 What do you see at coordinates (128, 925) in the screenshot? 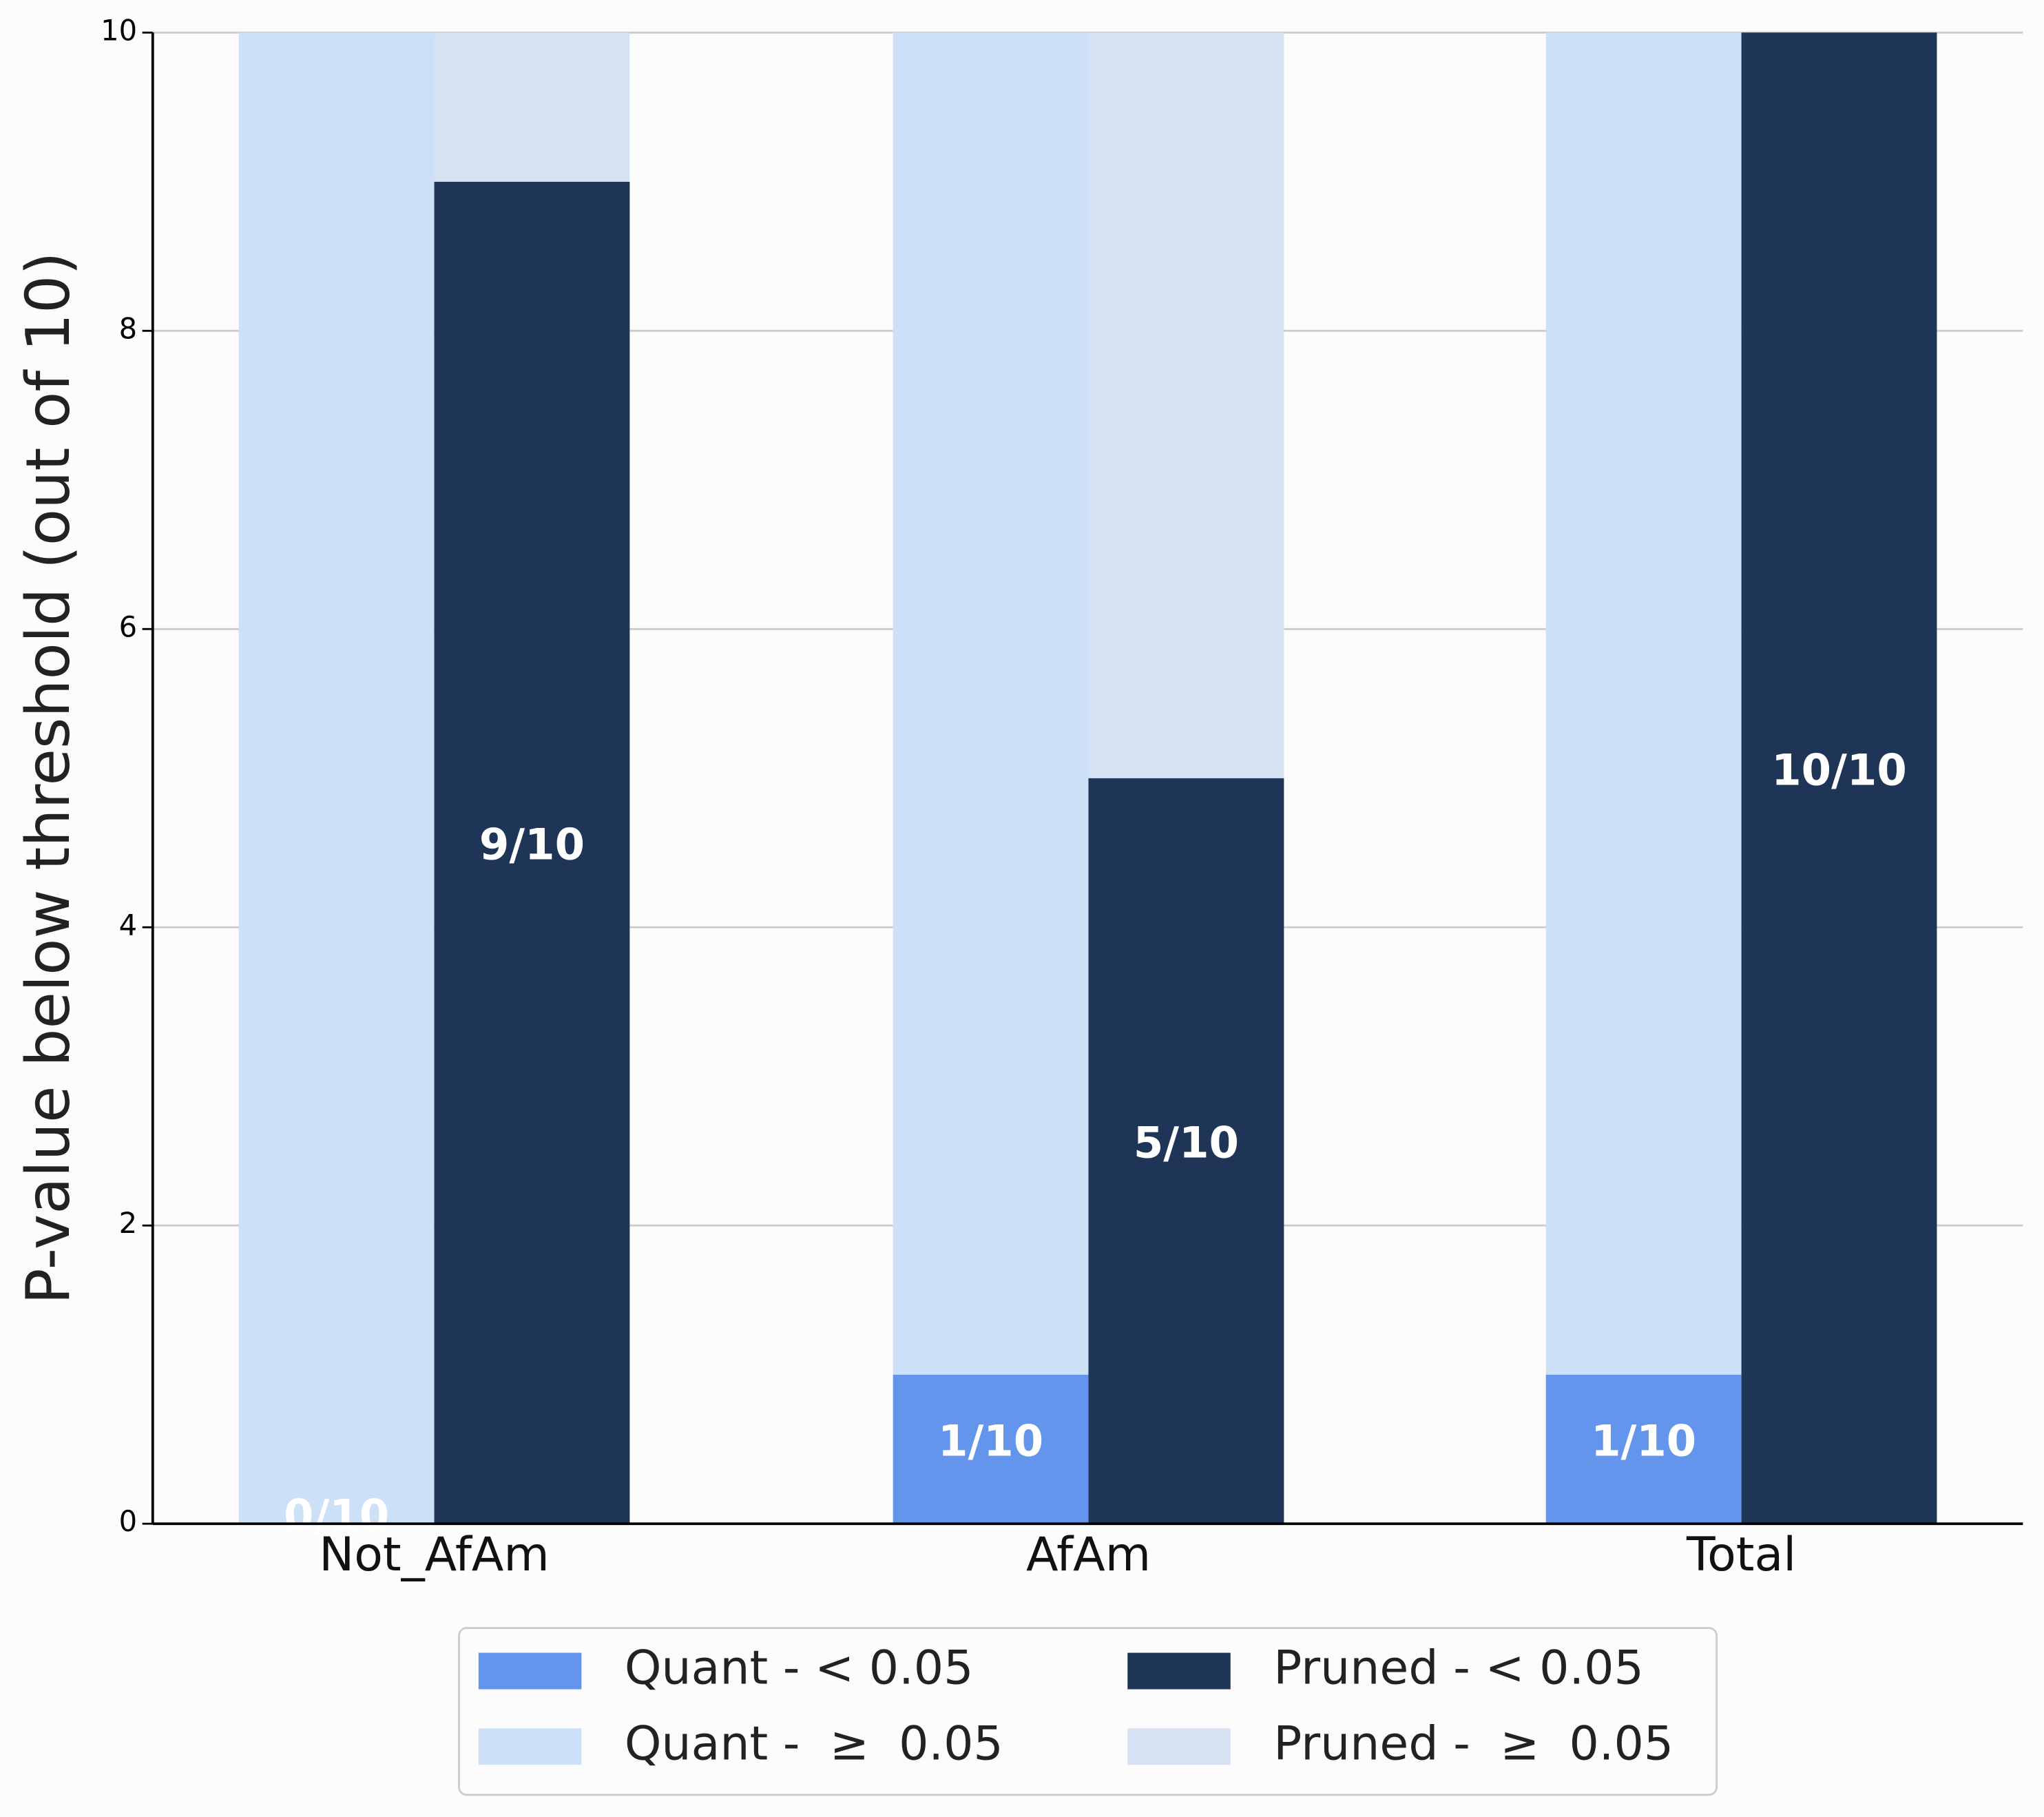
I see `y-tick-label: 4` at bounding box center [128, 925].